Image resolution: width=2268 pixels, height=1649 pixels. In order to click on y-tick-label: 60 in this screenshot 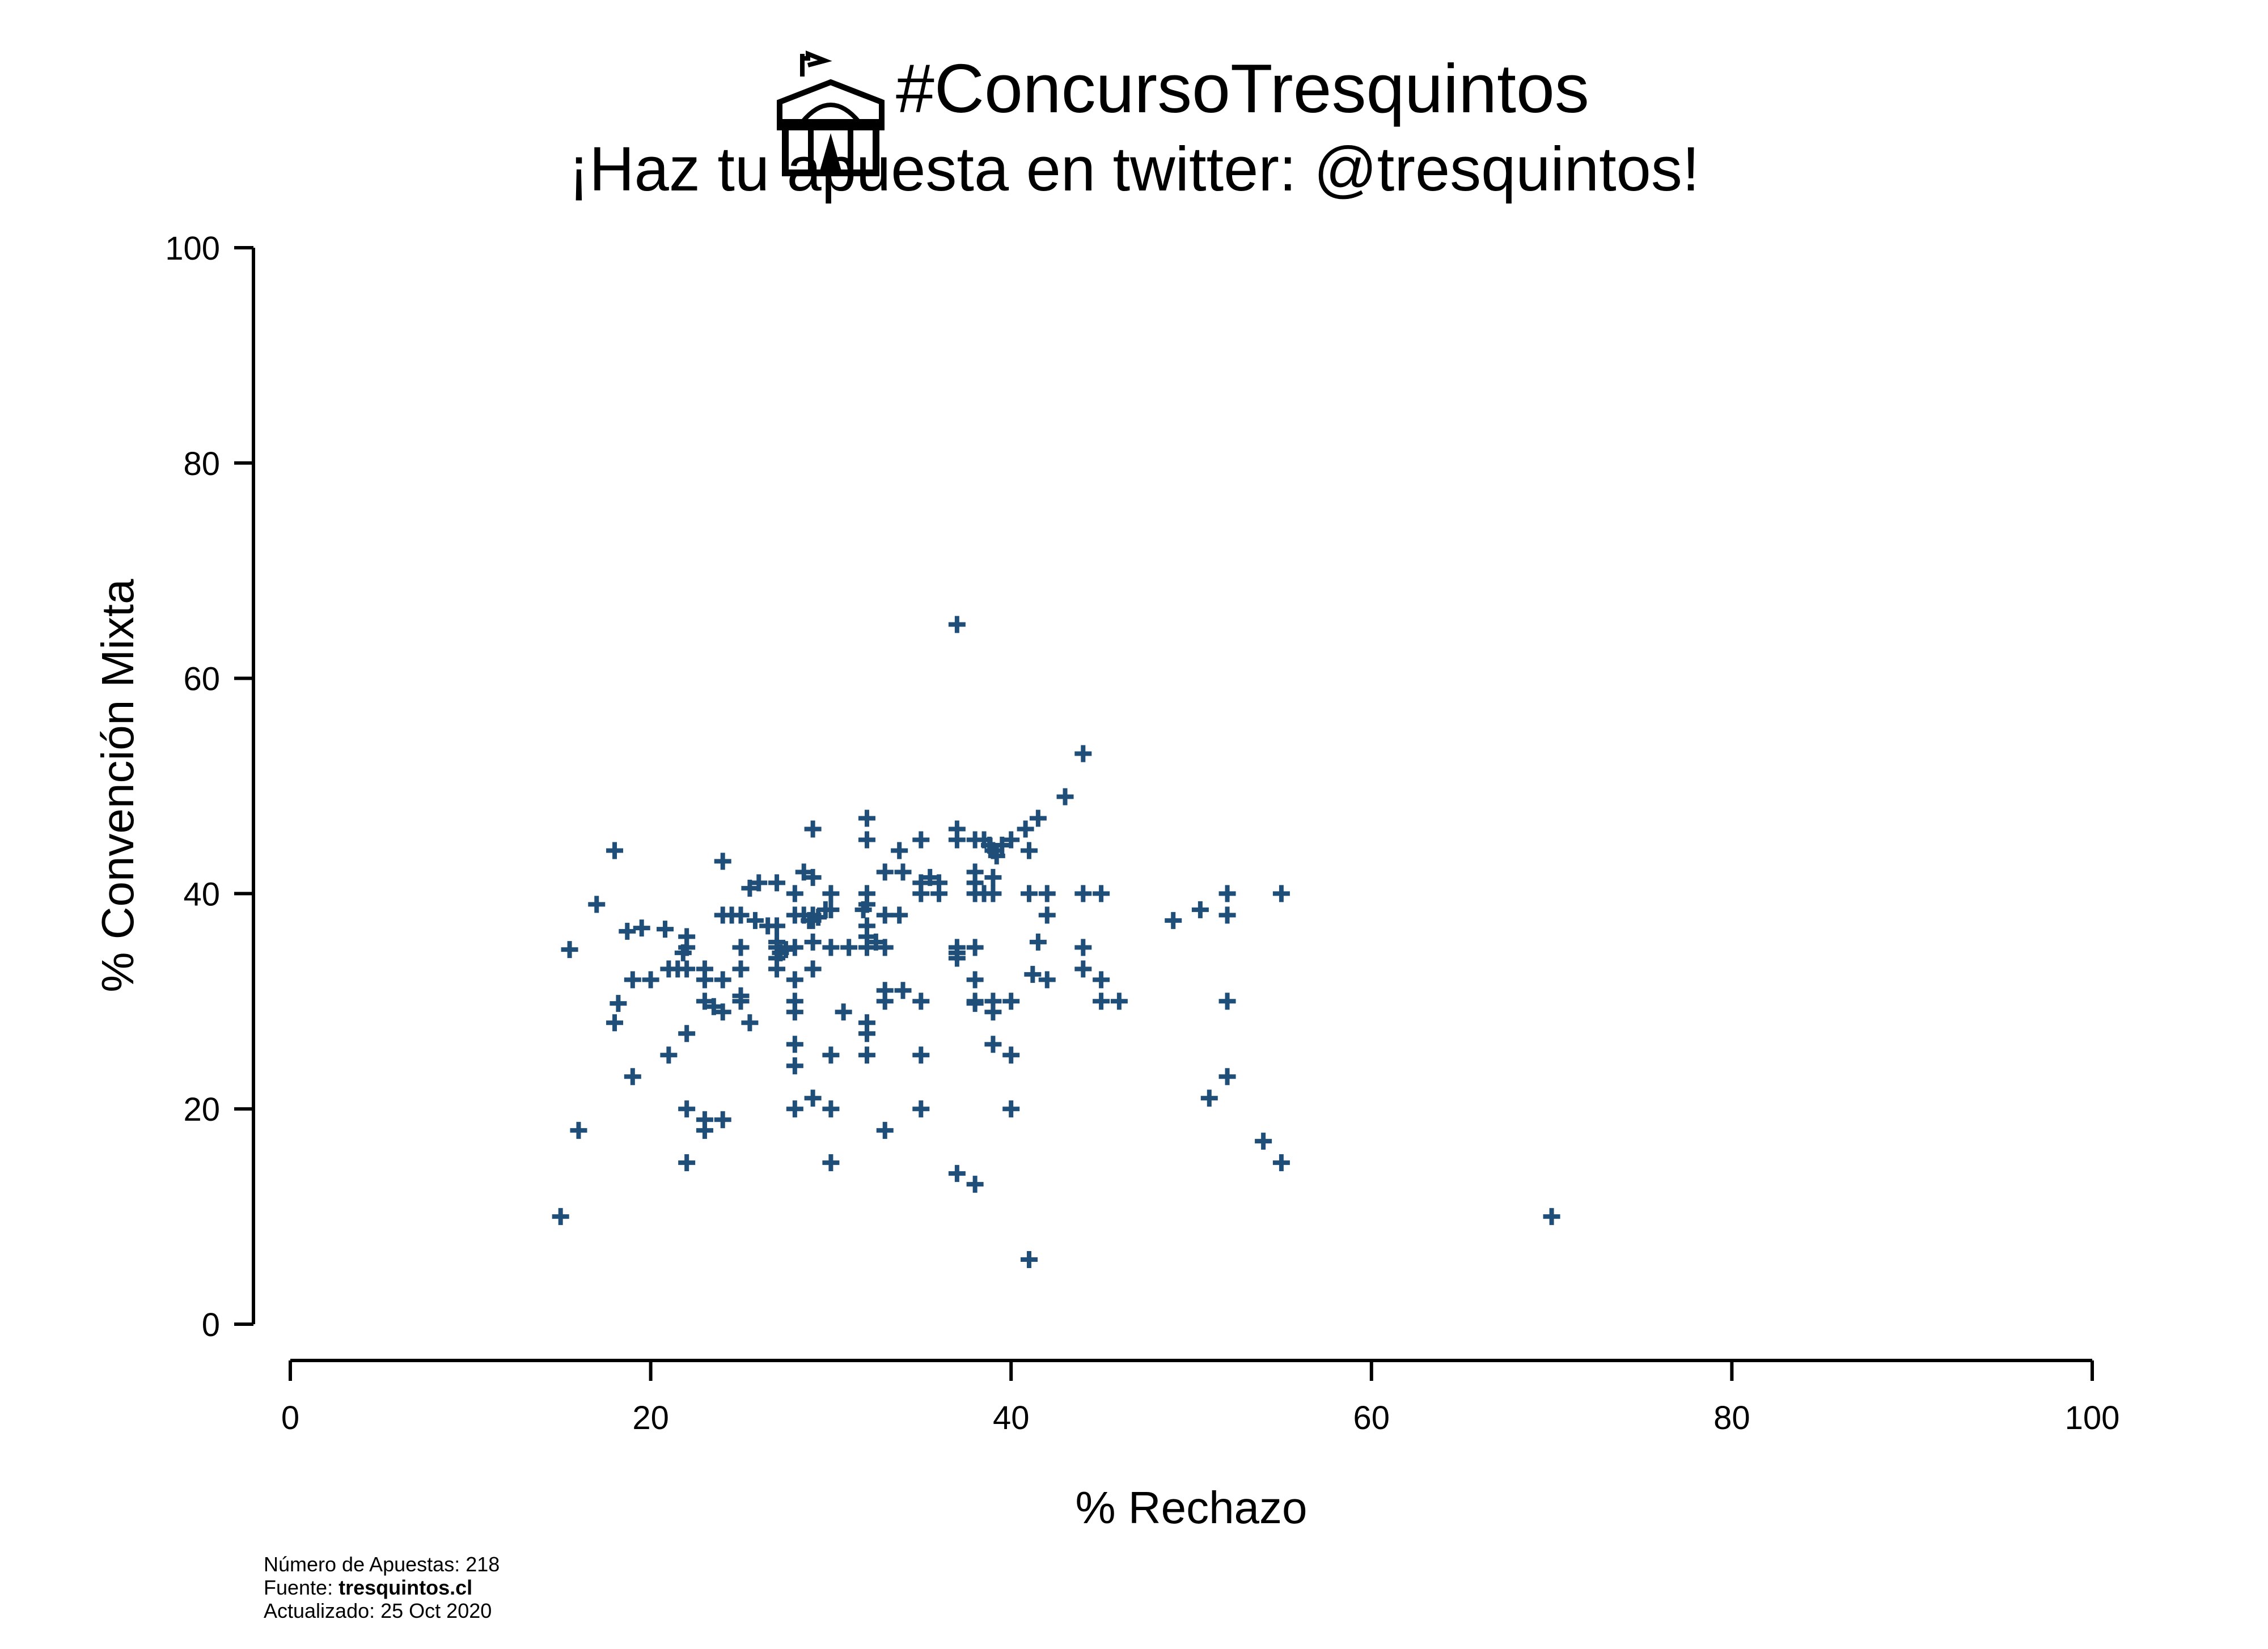, I will do `click(201, 679)`.